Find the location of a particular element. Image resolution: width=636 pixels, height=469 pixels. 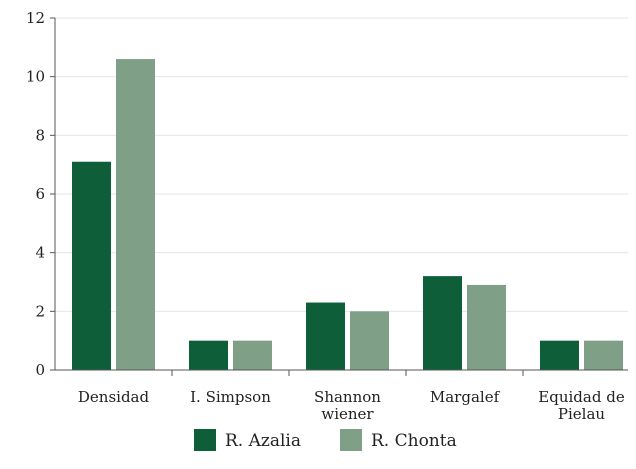

y-tick-label: 4 is located at coordinates (40, 253).